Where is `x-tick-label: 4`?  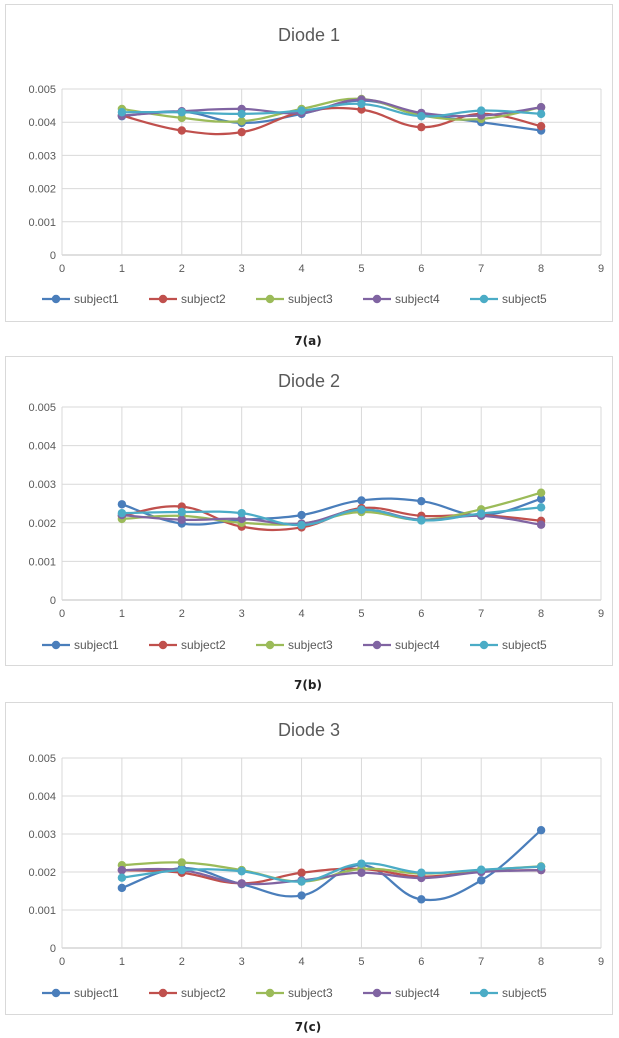 x-tick-label: 4 is located at coordinates (301, 962).